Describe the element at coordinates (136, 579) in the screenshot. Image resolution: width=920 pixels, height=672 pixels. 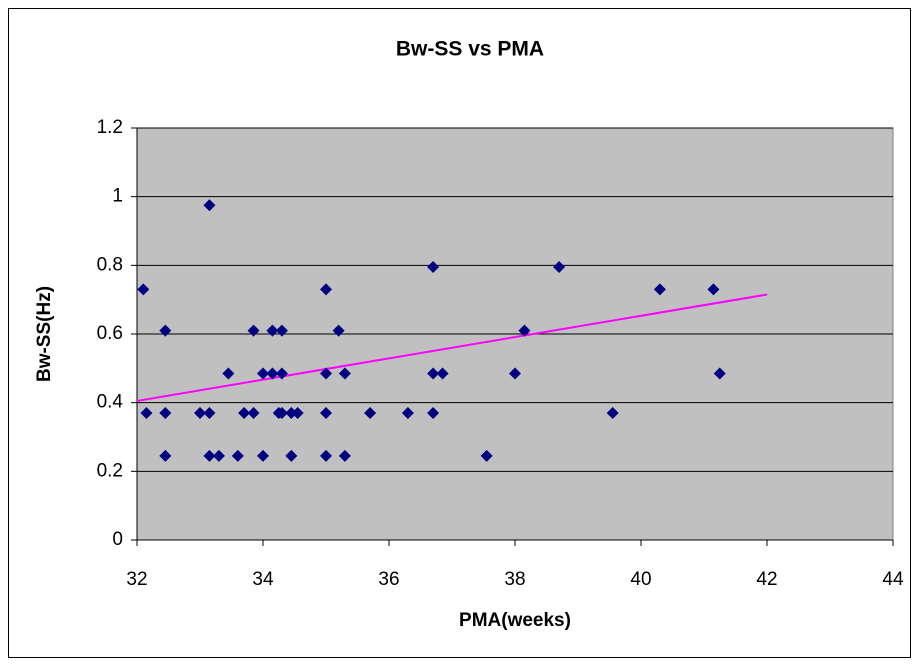
I see `x-tick-label: 32` at that location.